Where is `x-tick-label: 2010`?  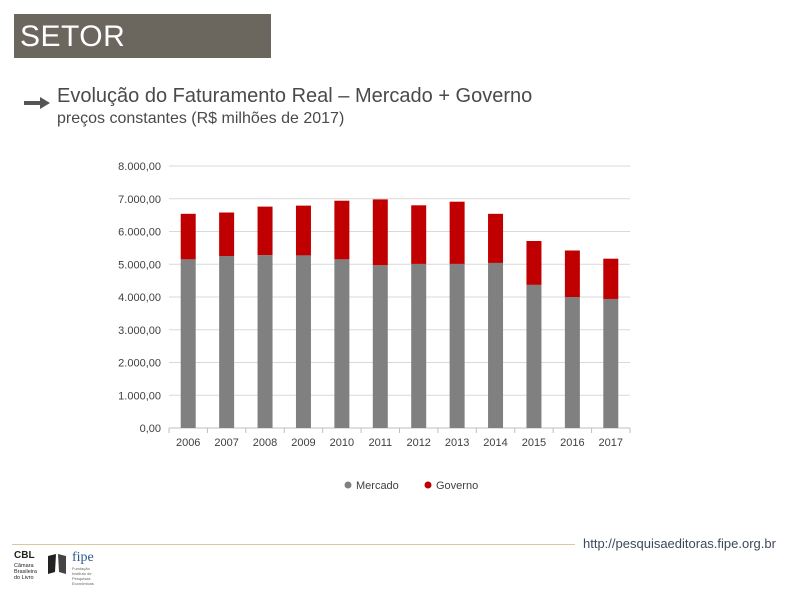
x-tick-label: 2010 is located at coordinates (342, 443).